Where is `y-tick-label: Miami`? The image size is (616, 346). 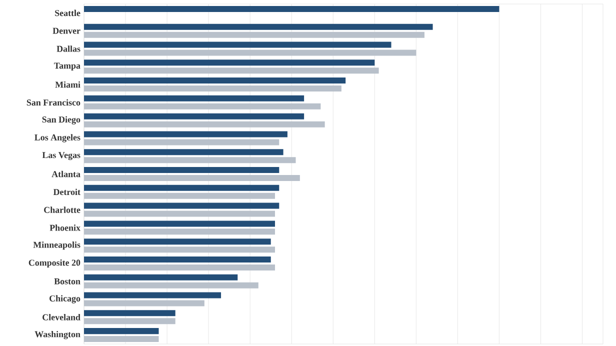
y-tick-label: Miami is located at coordinates (67, 84).